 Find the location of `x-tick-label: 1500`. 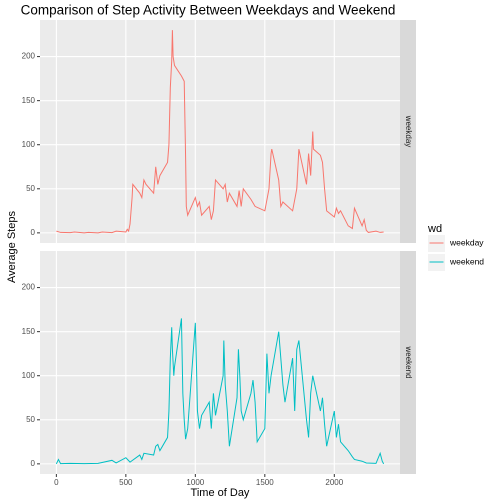

x-tick-label: 1500 is located at coordinates (265, 482).